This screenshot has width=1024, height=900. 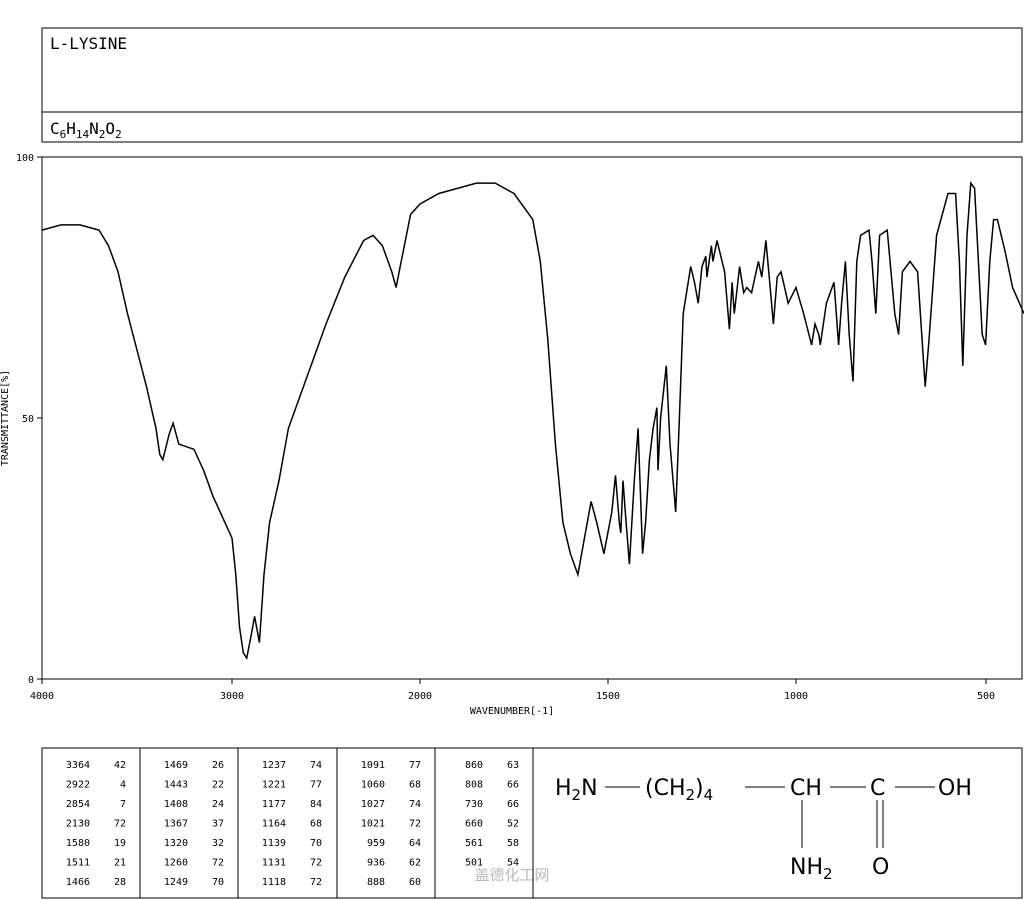 What do you see at coordinates (796, 696) in the screenshot?
I see `x-tick-label: 1000` at bounding box center [796, 696].